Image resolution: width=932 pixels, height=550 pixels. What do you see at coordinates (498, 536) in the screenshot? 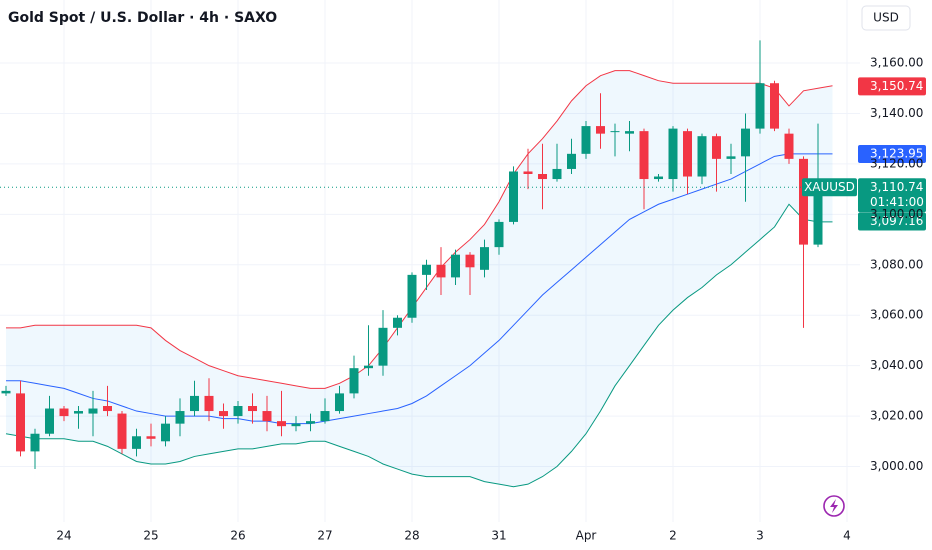
I see `x-tick-label: 31` at bounding box center [498, 536].